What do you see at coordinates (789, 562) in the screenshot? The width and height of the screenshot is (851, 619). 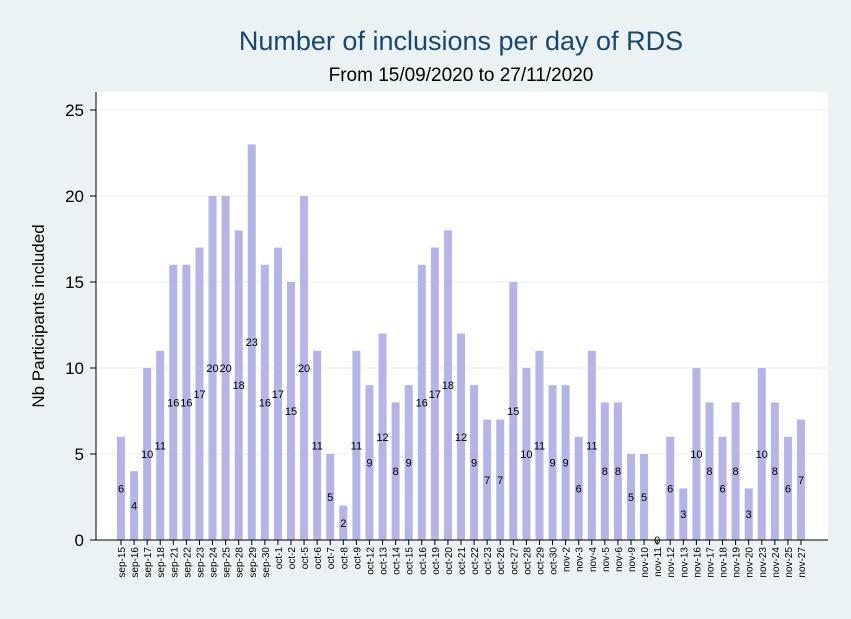 I see `x-tick-label: nov-25` at bounding box center [789, 562].